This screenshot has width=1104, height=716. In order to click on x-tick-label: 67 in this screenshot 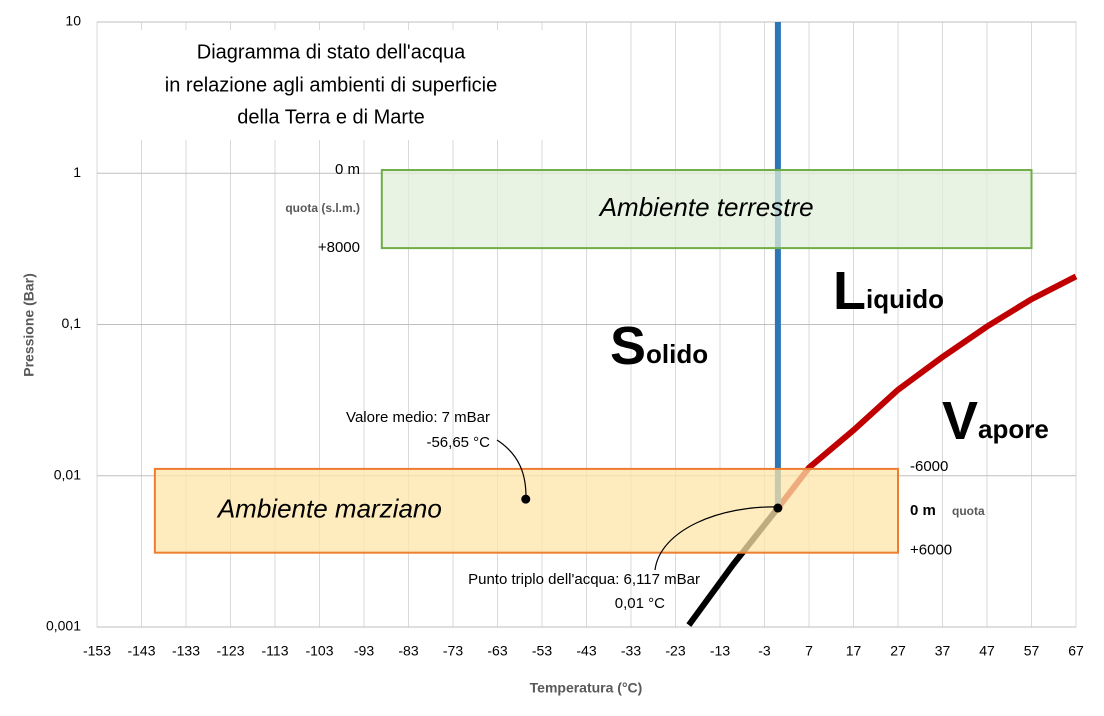, I will do `click(1076, 651)`.